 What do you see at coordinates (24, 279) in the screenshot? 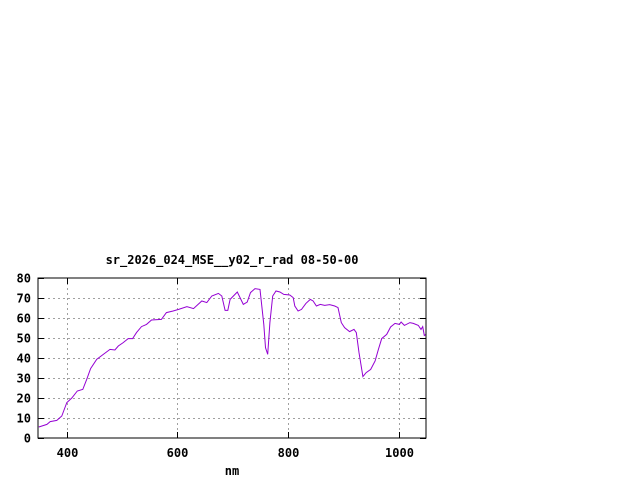
I see `y-tick-label: 80` at bounding box center [24, 279].